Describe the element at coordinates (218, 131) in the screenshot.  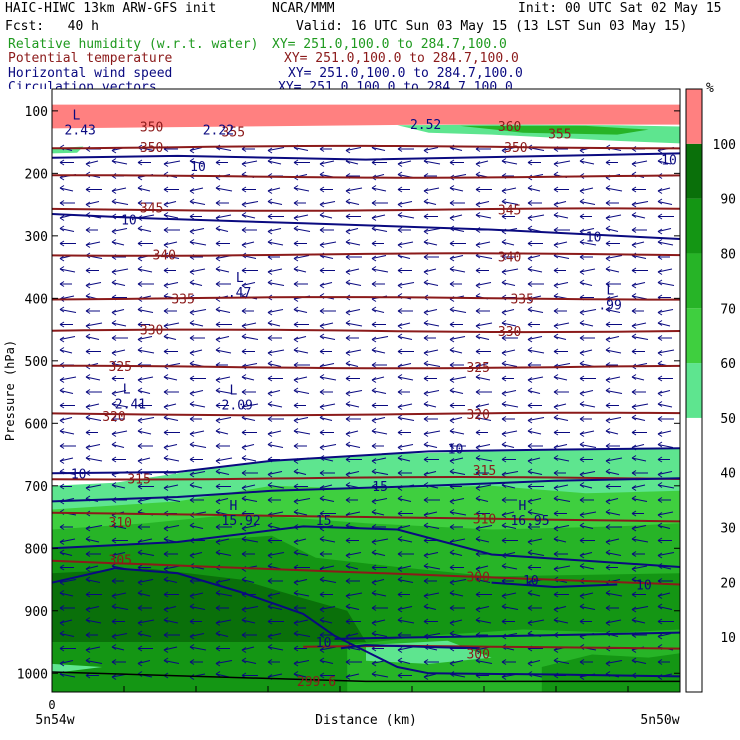
I see `extremum-value: 2.22` at that location.